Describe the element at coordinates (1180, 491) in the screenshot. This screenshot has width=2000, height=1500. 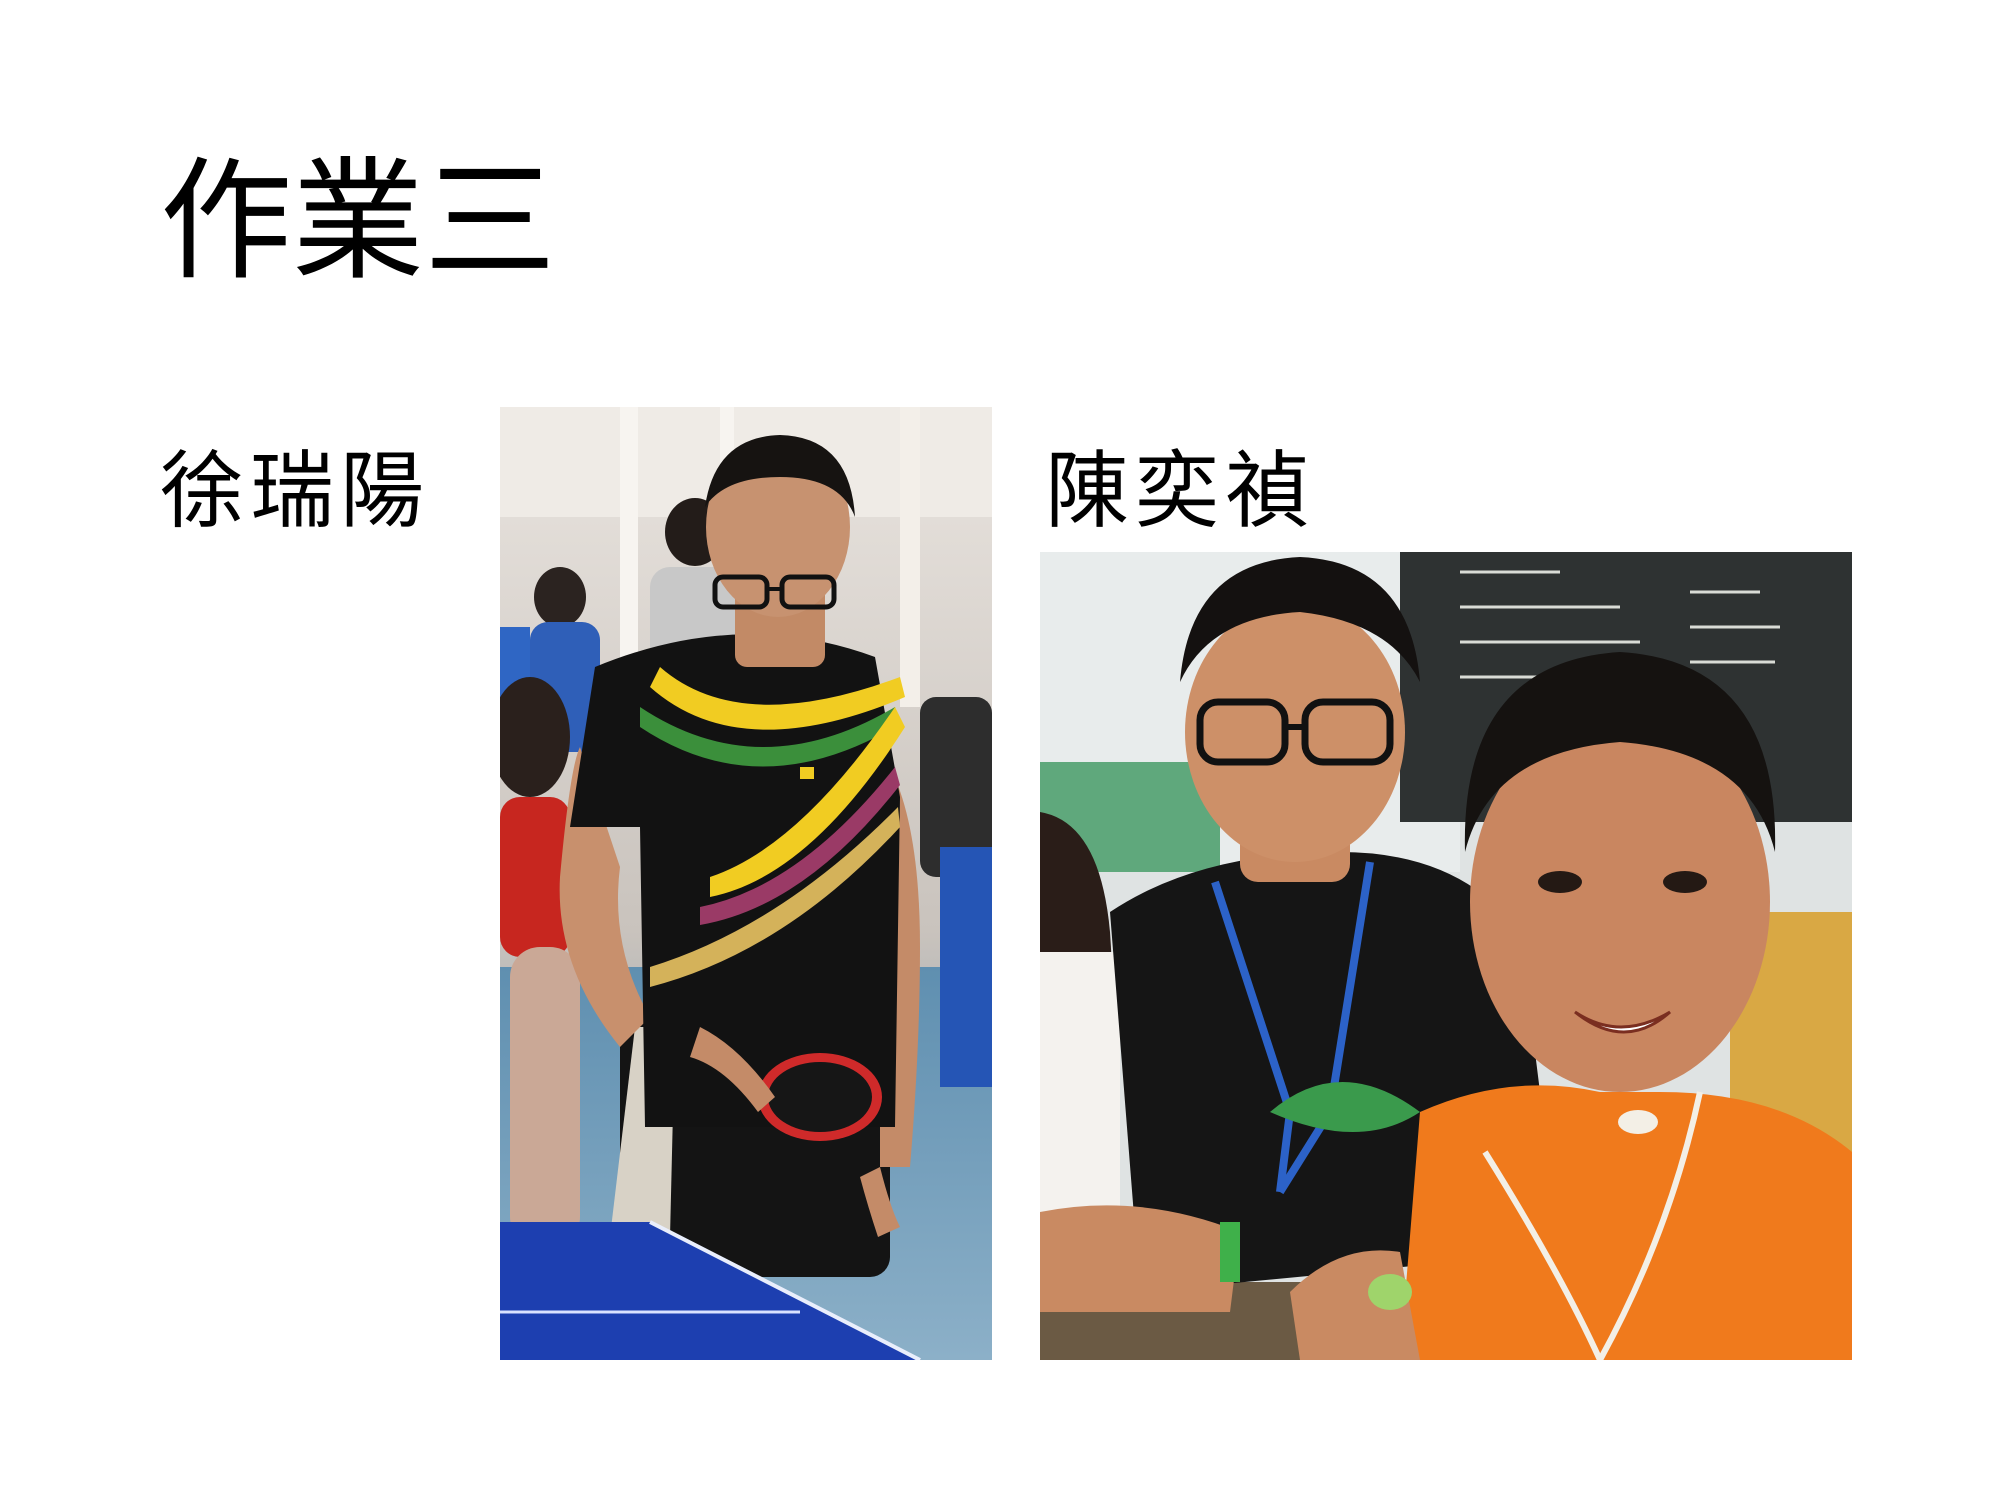
I see `person-name-right: 陳奕禎` at that location.